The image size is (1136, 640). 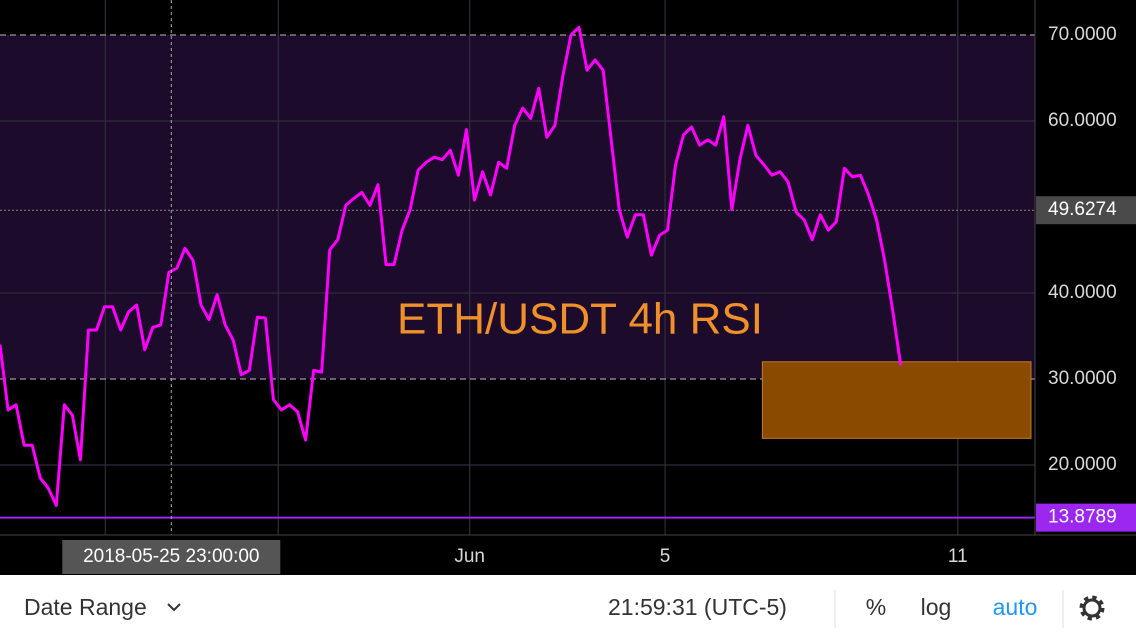 I want to click on crosshair-label: 2018-05-25 23:00:00, so click(x=171, y=556).